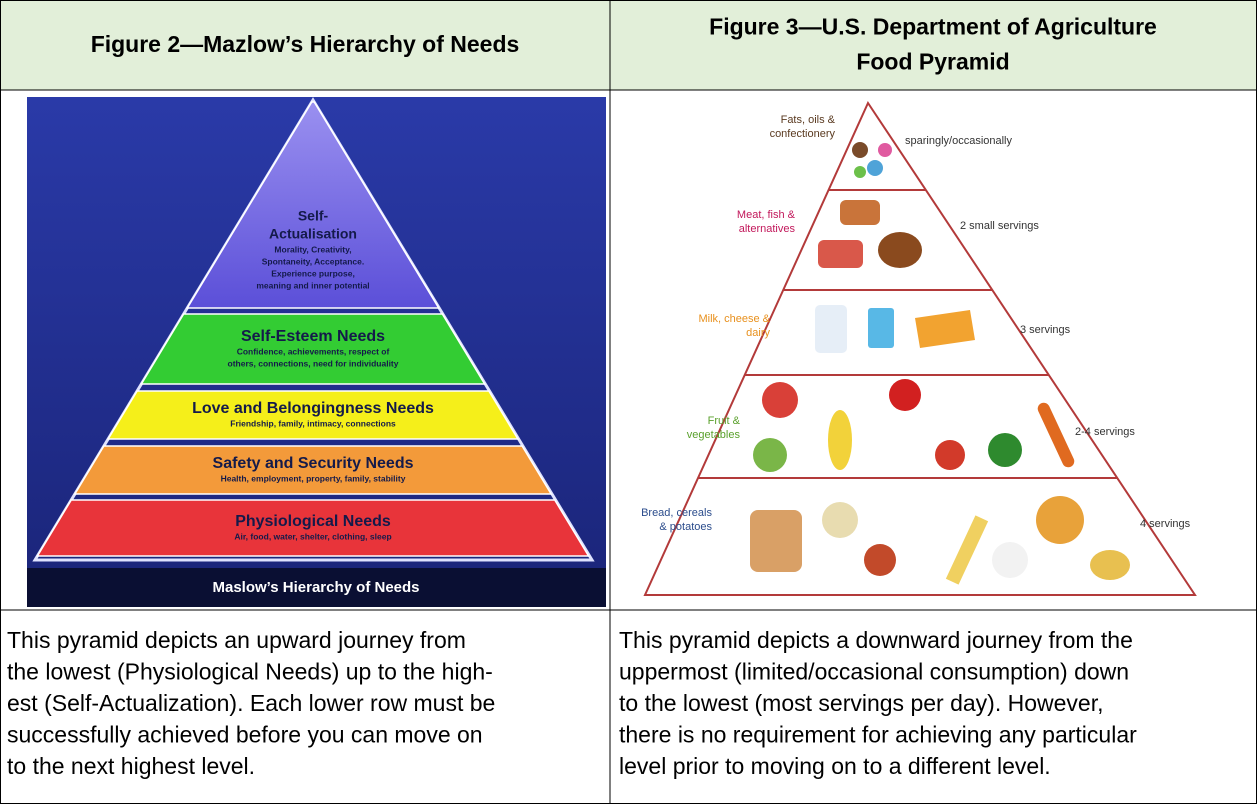  What do you see at coordinates (933, 27) in the screenshot?
I see `header-text: Figure 3—U.S. Department of Agriculture` at bounding box center [933, 27].